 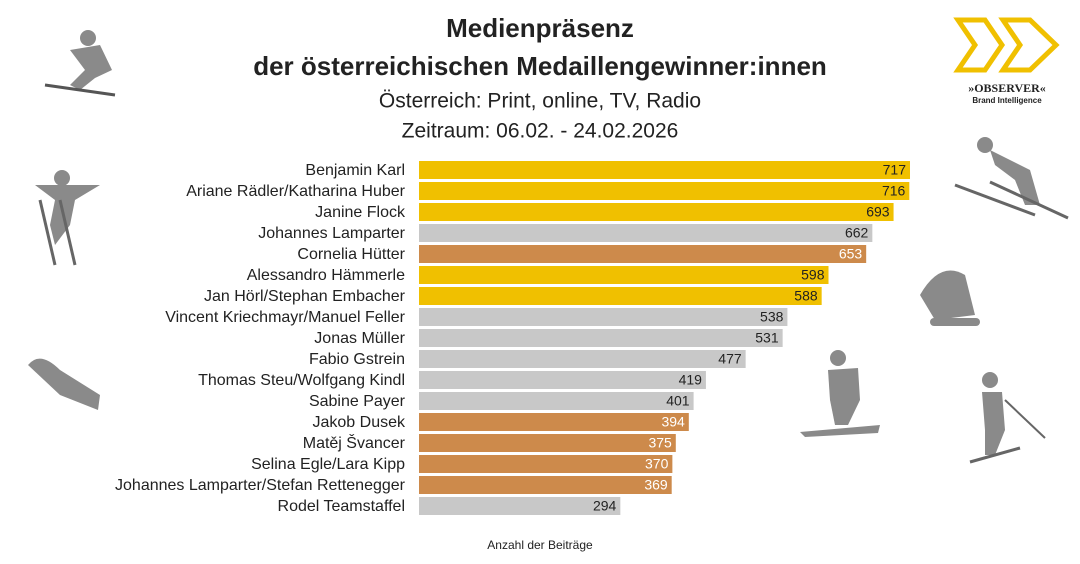 What do you see at coordinates (360, 212) in the screenshot?
I see `category-label: Janine Flock` at bounding box center [360, 212].